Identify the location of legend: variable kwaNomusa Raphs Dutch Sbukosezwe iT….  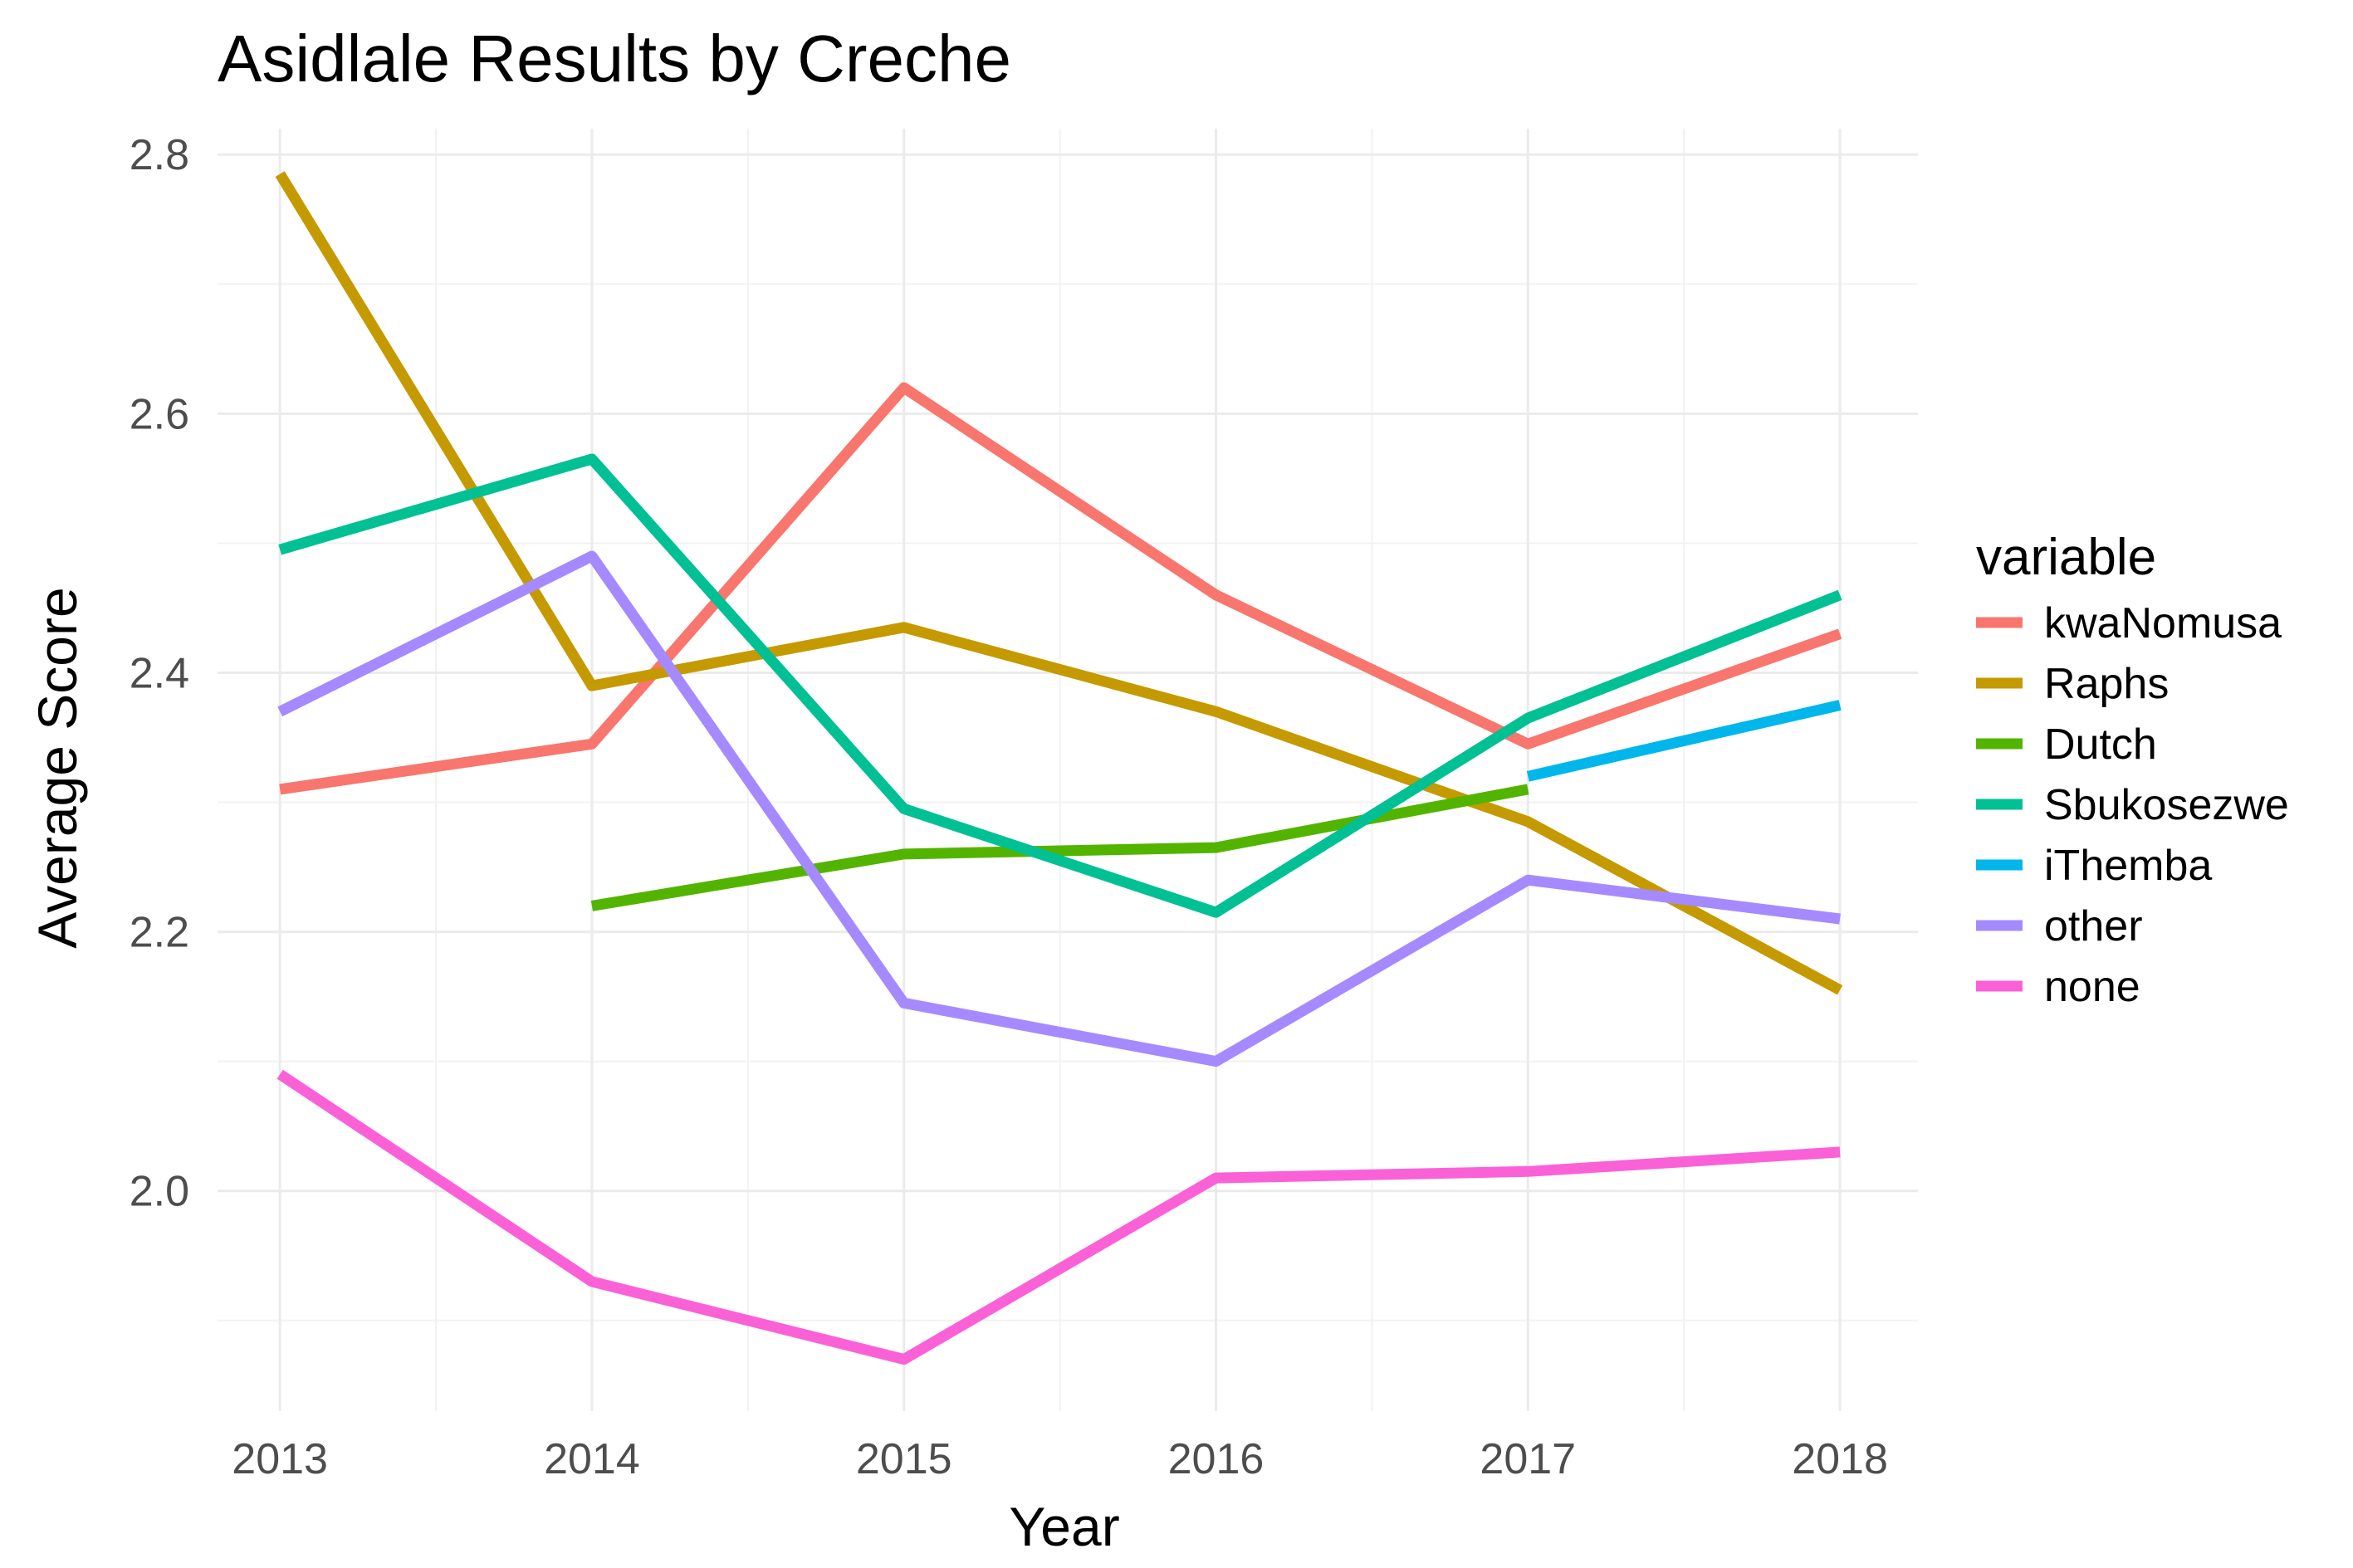
(2132, 770).